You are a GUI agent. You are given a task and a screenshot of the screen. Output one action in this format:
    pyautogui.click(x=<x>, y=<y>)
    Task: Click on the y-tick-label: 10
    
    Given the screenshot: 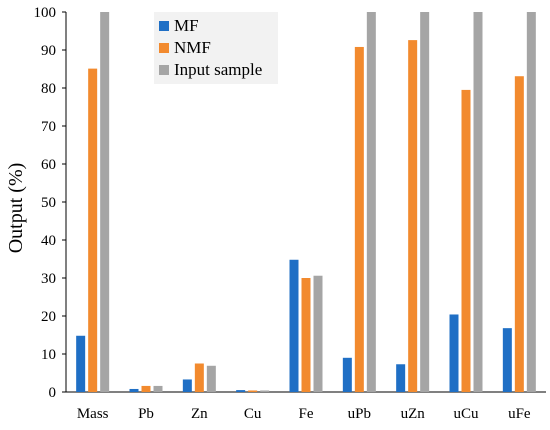 What is the action you would take?
    pyautogui.click(x=48, y=355)
    